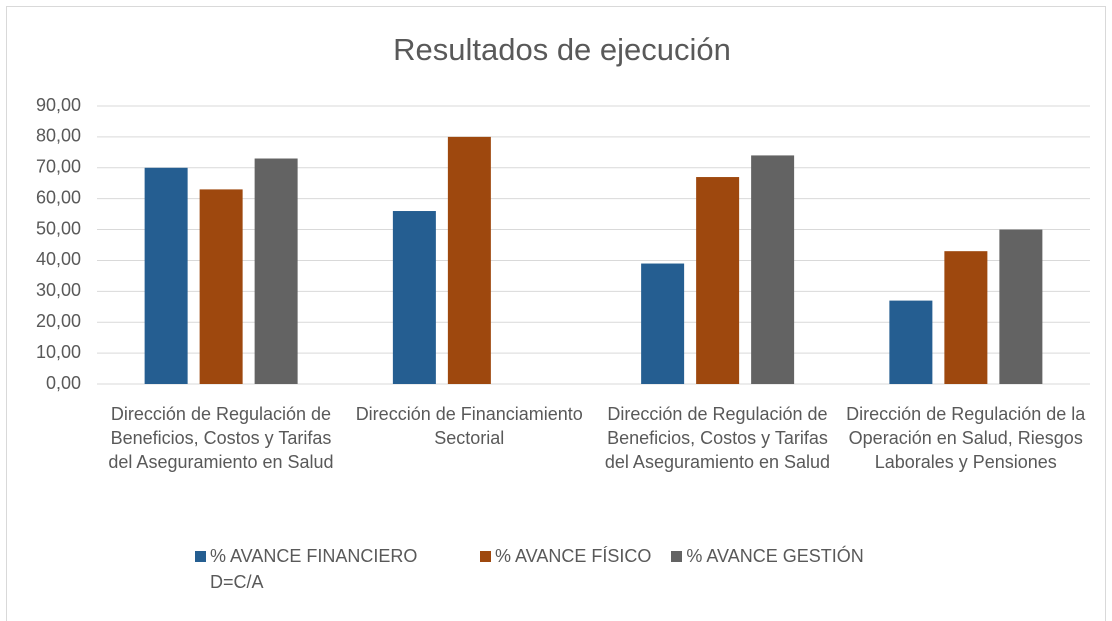 The width and height of the screenshot is (1112, 621). What do you see at coordinates (58, 228) in the screenshot?
I see `y-tick-label: 50,00` at bounding box center [58, 228].